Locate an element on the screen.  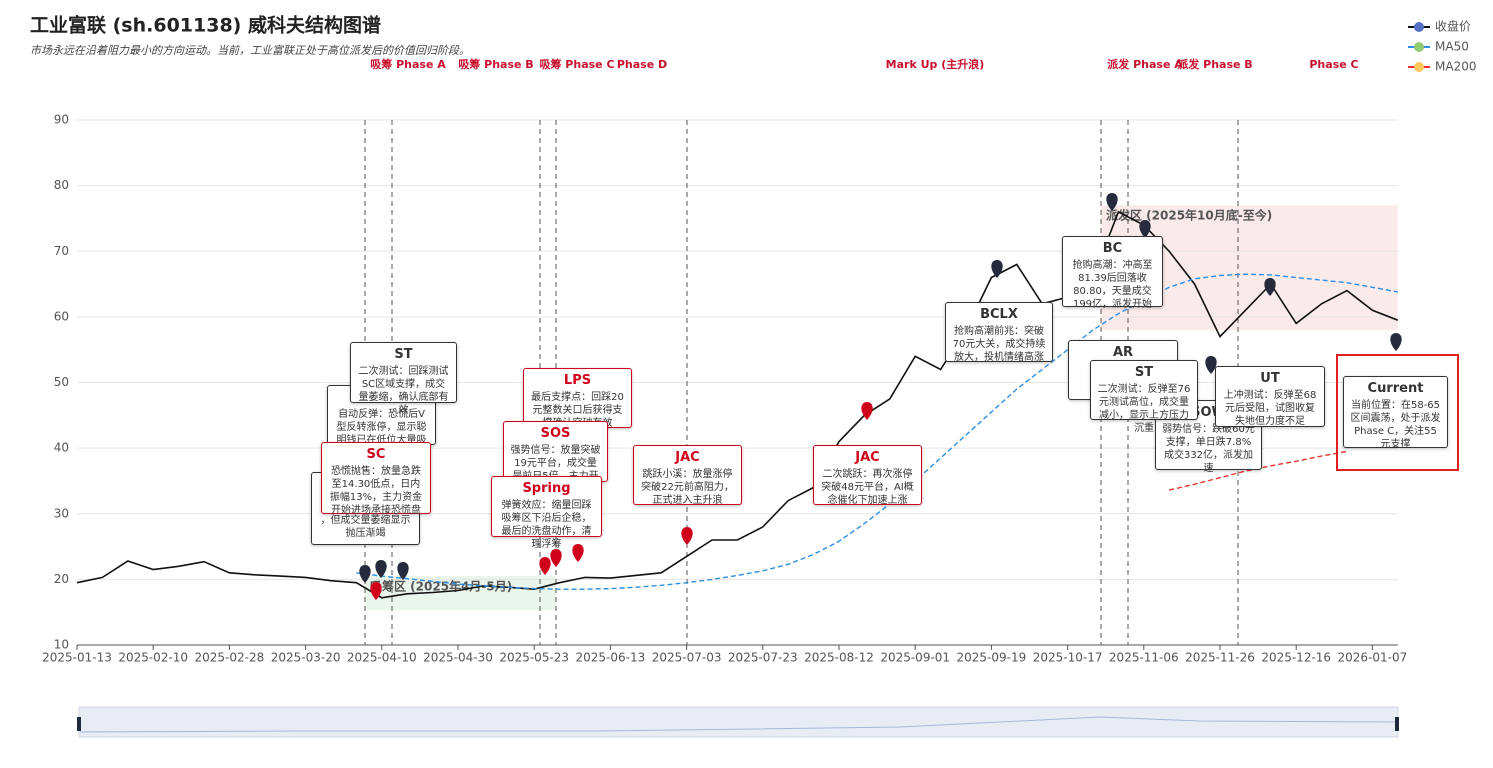
phase-label: 吸筹 Phase C is located at coordinates (576, 64).